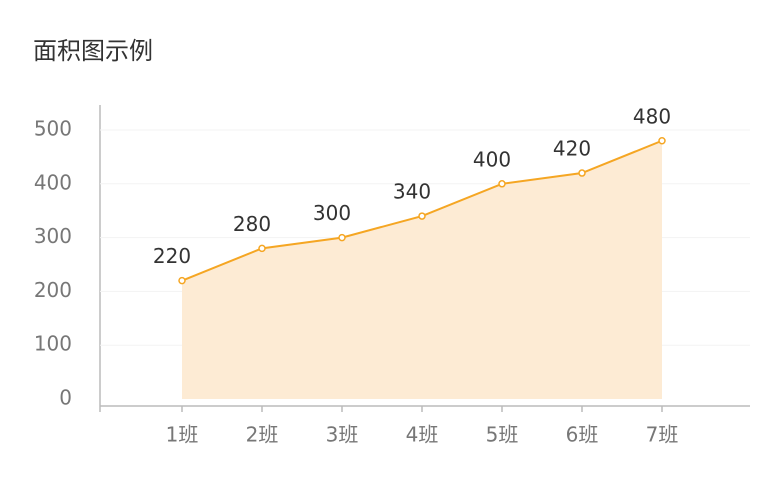  What do you see at coordinates (662, 435) in the screenshot?
I see `x-tick-label: 7班` at bounding box center [662, 435].